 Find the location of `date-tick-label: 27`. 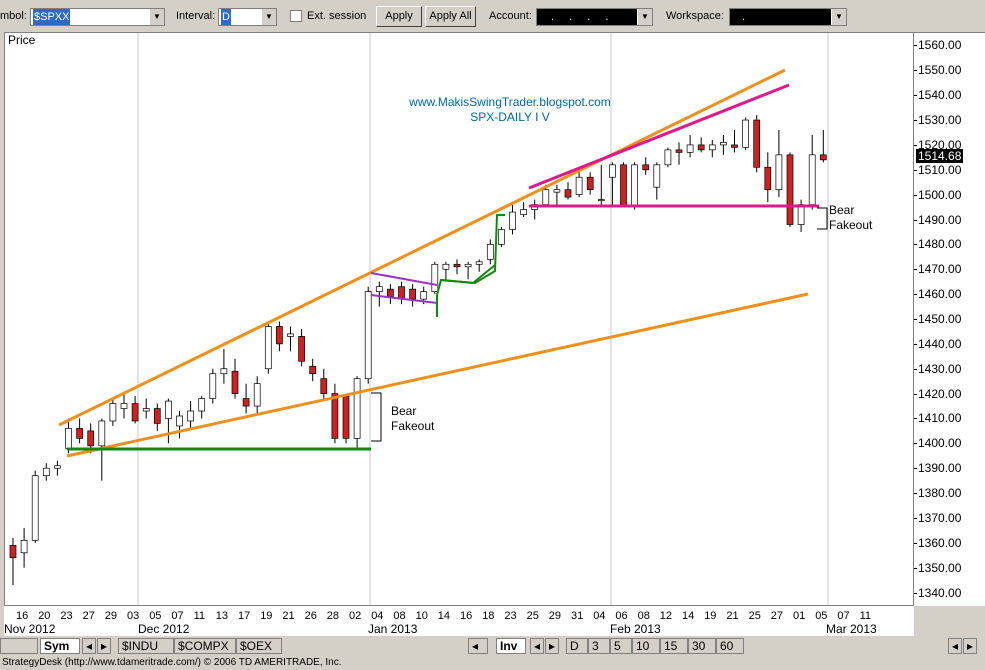

date-tick-label: 27 is located at coordinates (88, 616).